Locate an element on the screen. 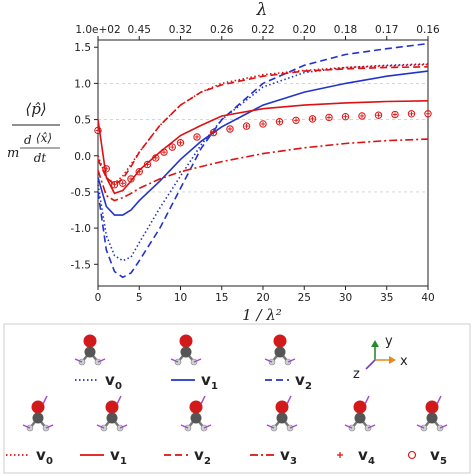 The image size is (474, 476). axis-label-x: x is located at coordinates (404, 361).